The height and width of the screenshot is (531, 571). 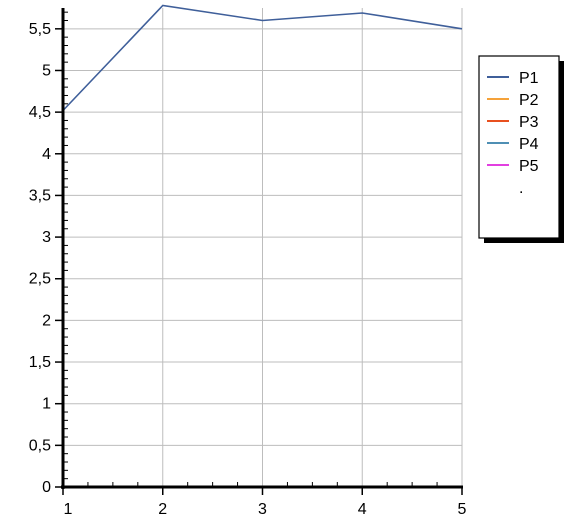 What do you see at coordinates (529, 122) in the screenshot?
I see `legend-label: P3` at bounding box center [529, 122].